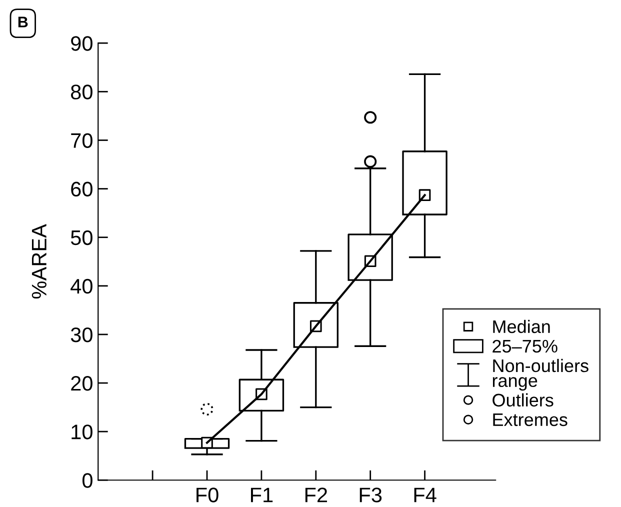 This screenshot has width=621, height=507. What do you see at coordinates (81, 286) in the screenshot?
I see `y-tick-label: 40` at bounding box center [81, 286].